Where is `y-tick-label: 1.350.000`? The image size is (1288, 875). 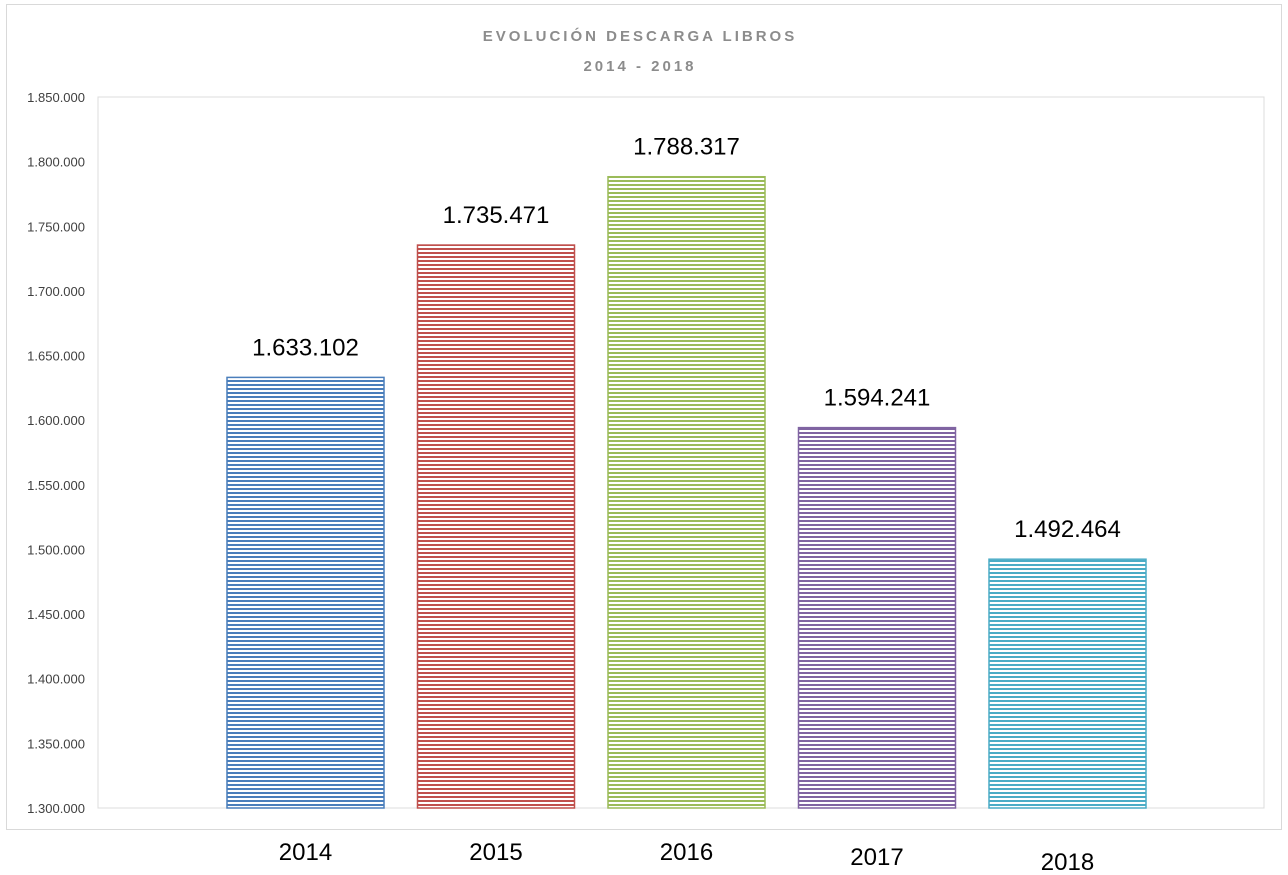 y-tick-label: 1.350.000 is located at coordinates (56, 743).